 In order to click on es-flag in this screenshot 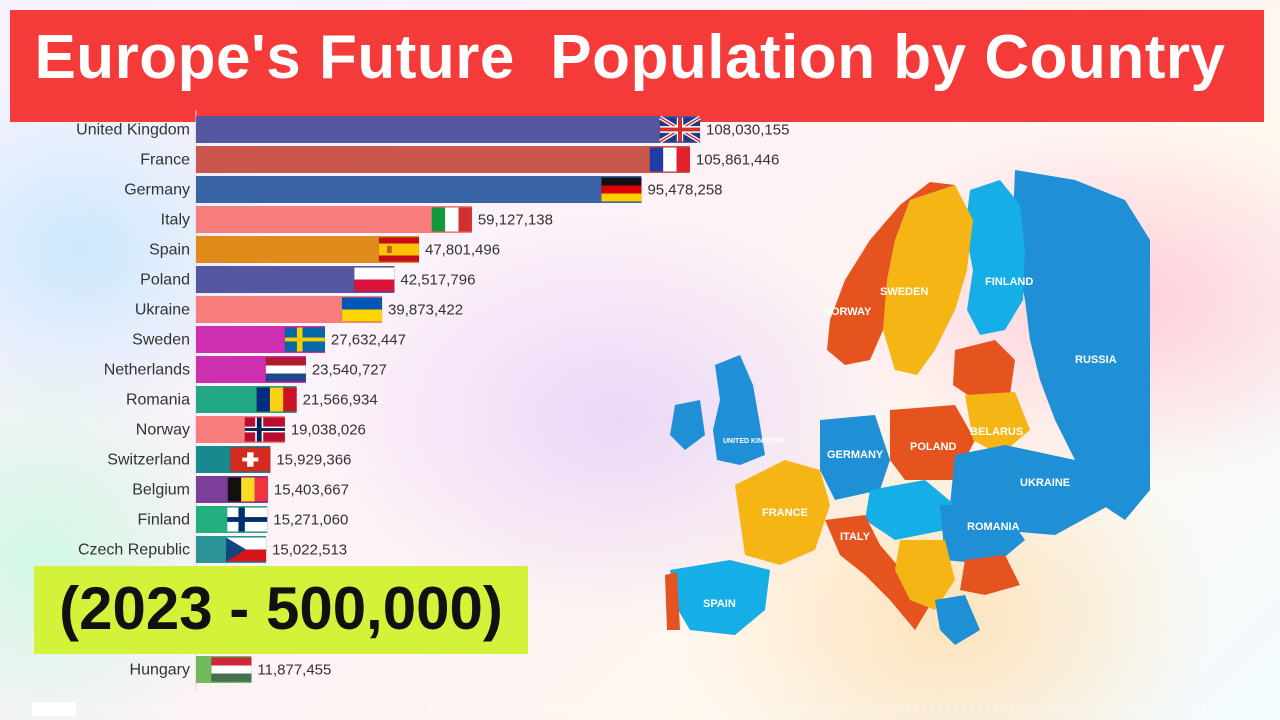, I will do `click(399, 249)`.